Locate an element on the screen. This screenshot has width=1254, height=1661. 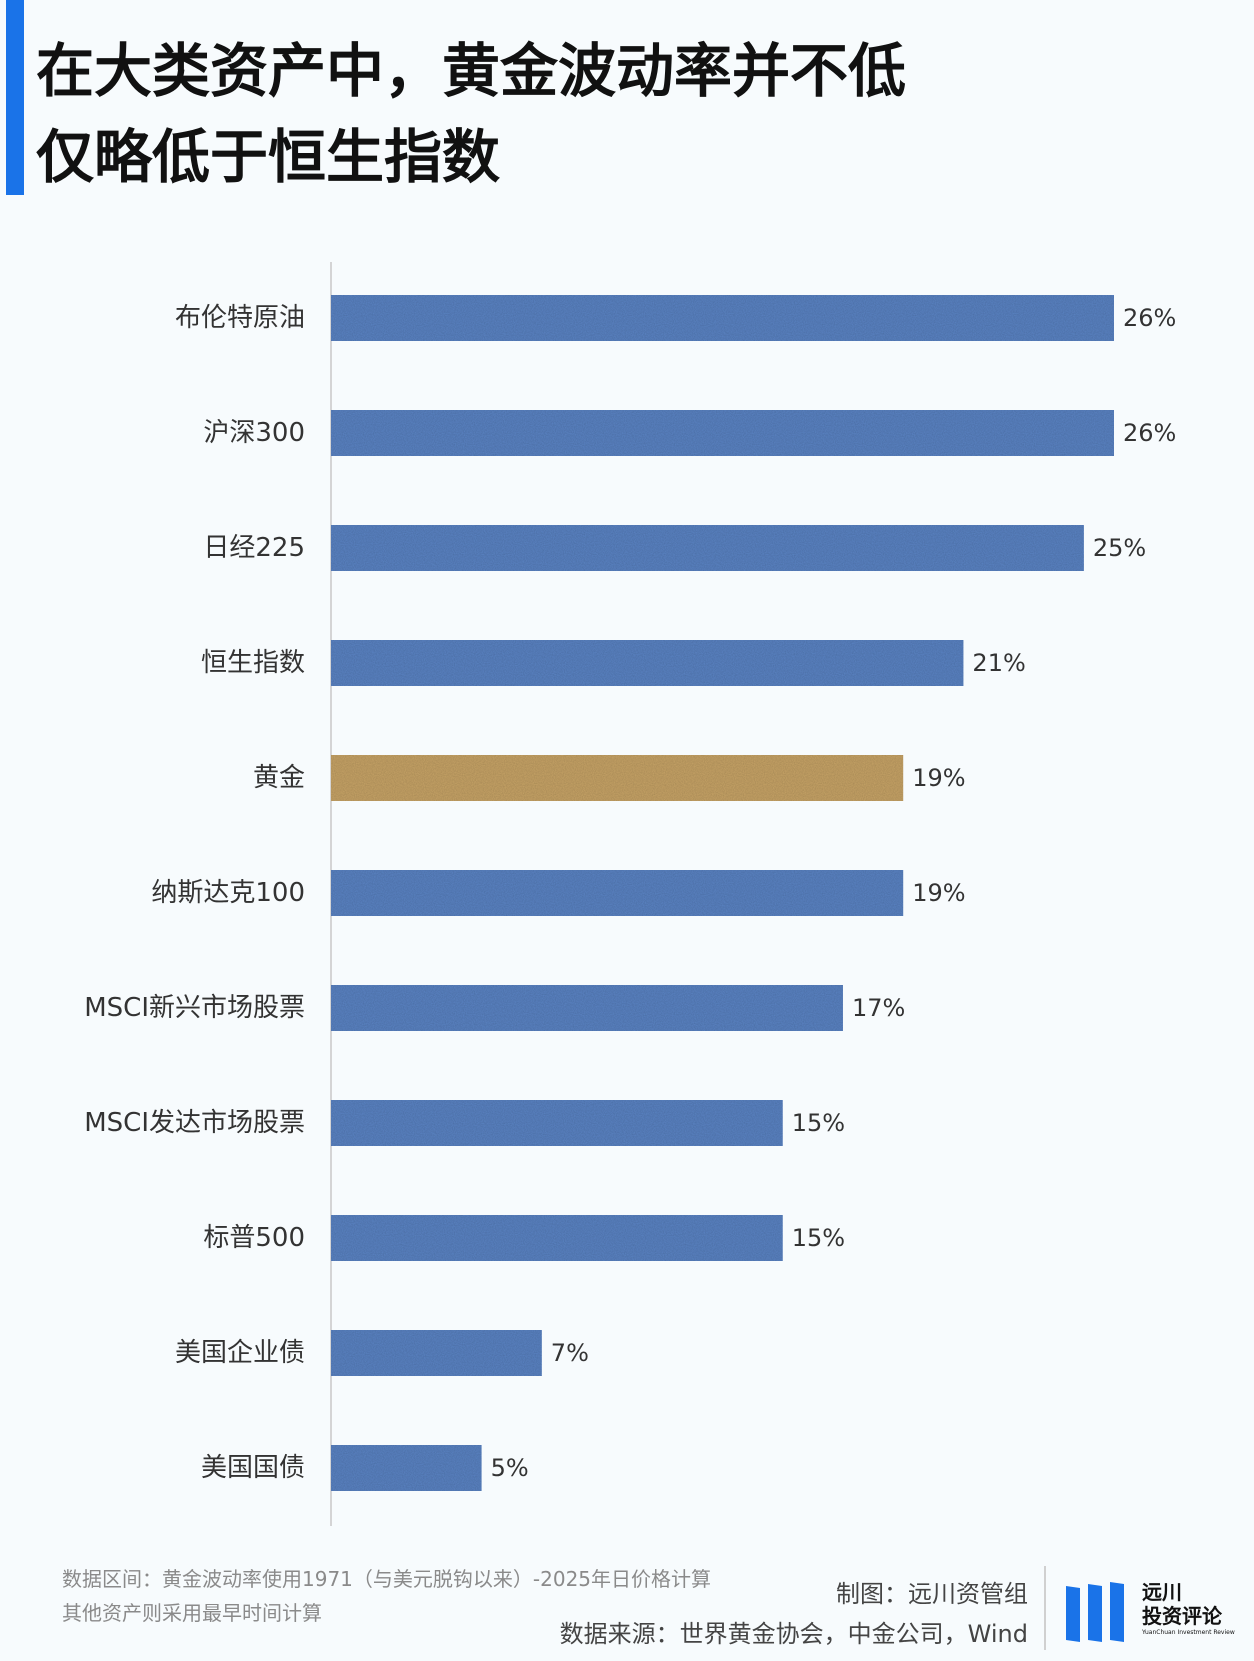
value-label-5: 19% is located at coordinates (938, 893).